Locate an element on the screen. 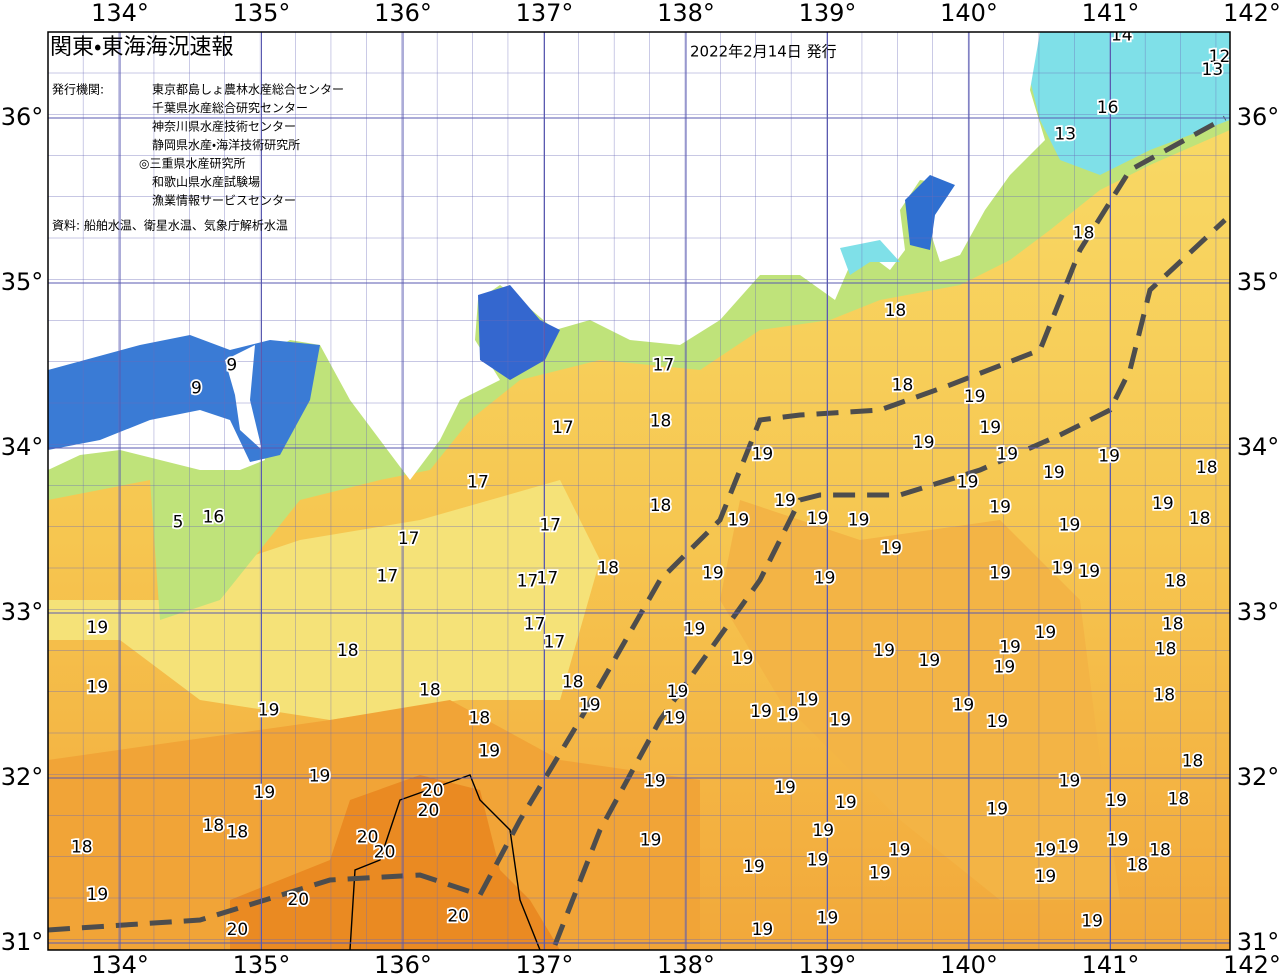 This screenshot has width=1280, height=980. lon-label: 139° is located at coordinates (828, 13).